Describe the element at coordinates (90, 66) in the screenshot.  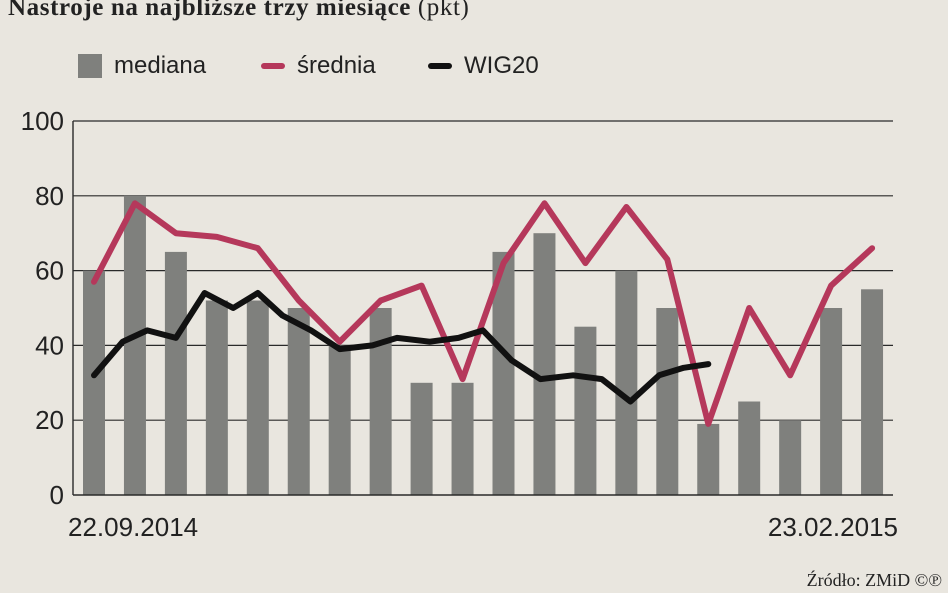
I see `legend-swatch-mediana` at that location.